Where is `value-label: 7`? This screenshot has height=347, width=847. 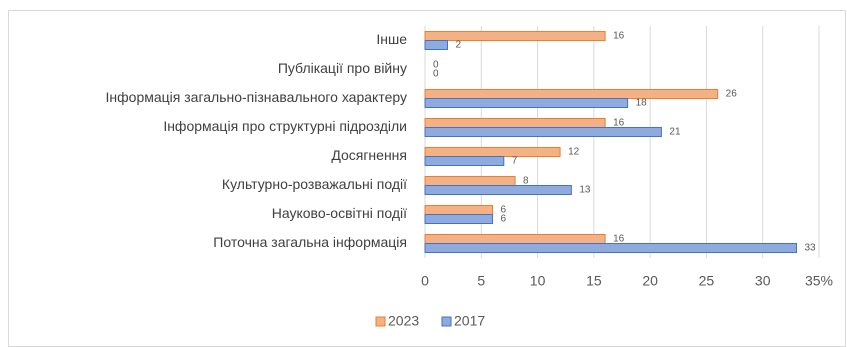 value-label: 7 is located at coordinates (515, 161).